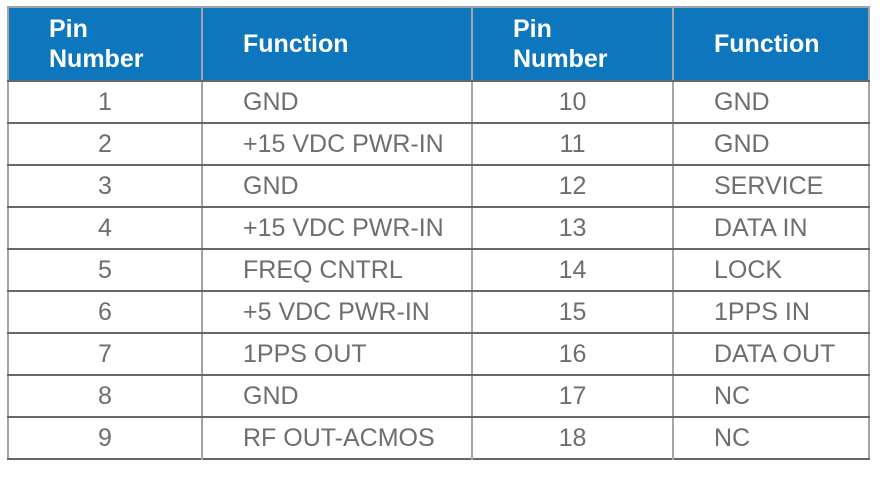 The height and width of the screenshot is (492, 880). I want to click on function-cell: +5 VDC PWR-IN, so click(336, 312).